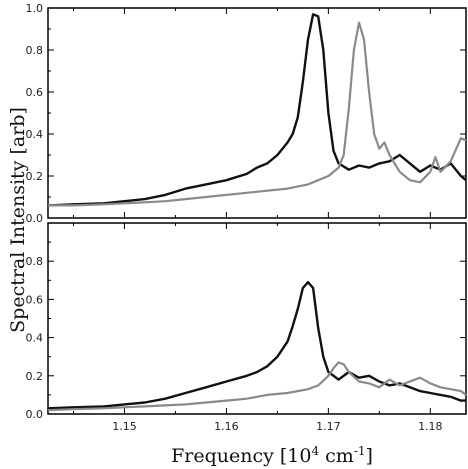 Image resolution: width=468 pixels, height=469 pixels. I want to click on x-axis-label: Frequency [104 cm-1], so click(272, 455).